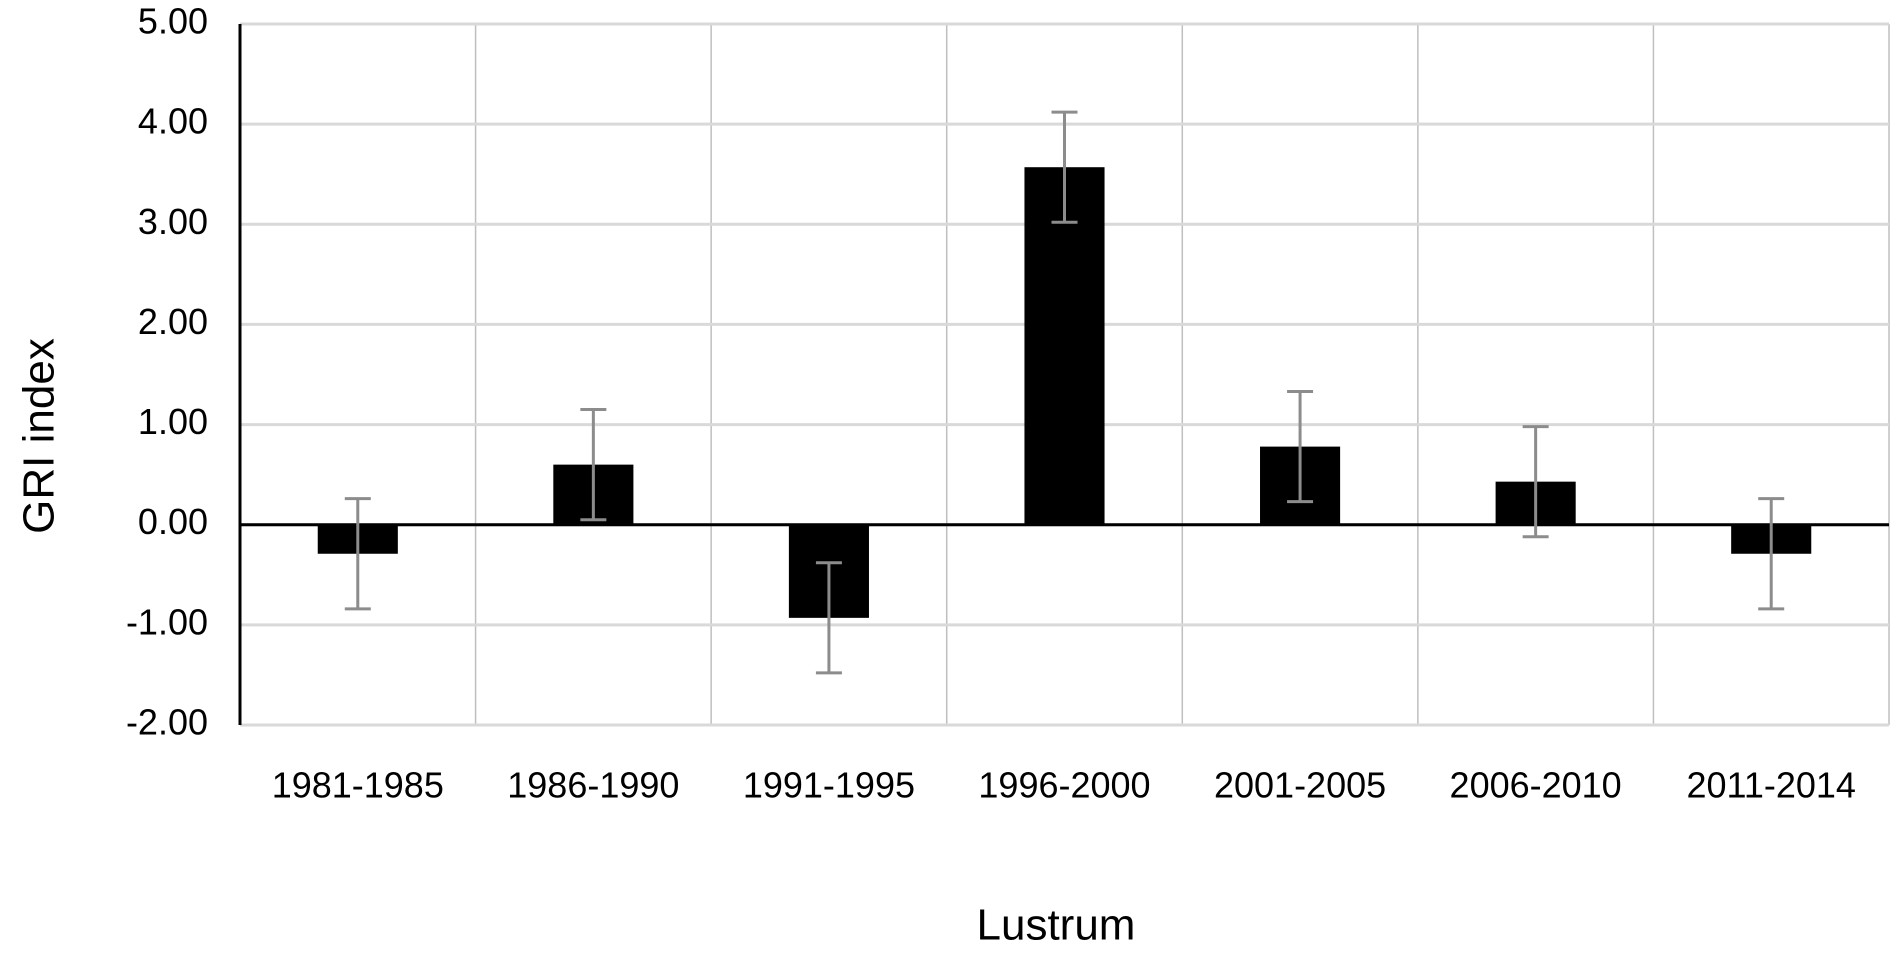  Describe the element at coordinates (39, 436) in the screenshot. I see `y-axis-label: GRI index` at that location.